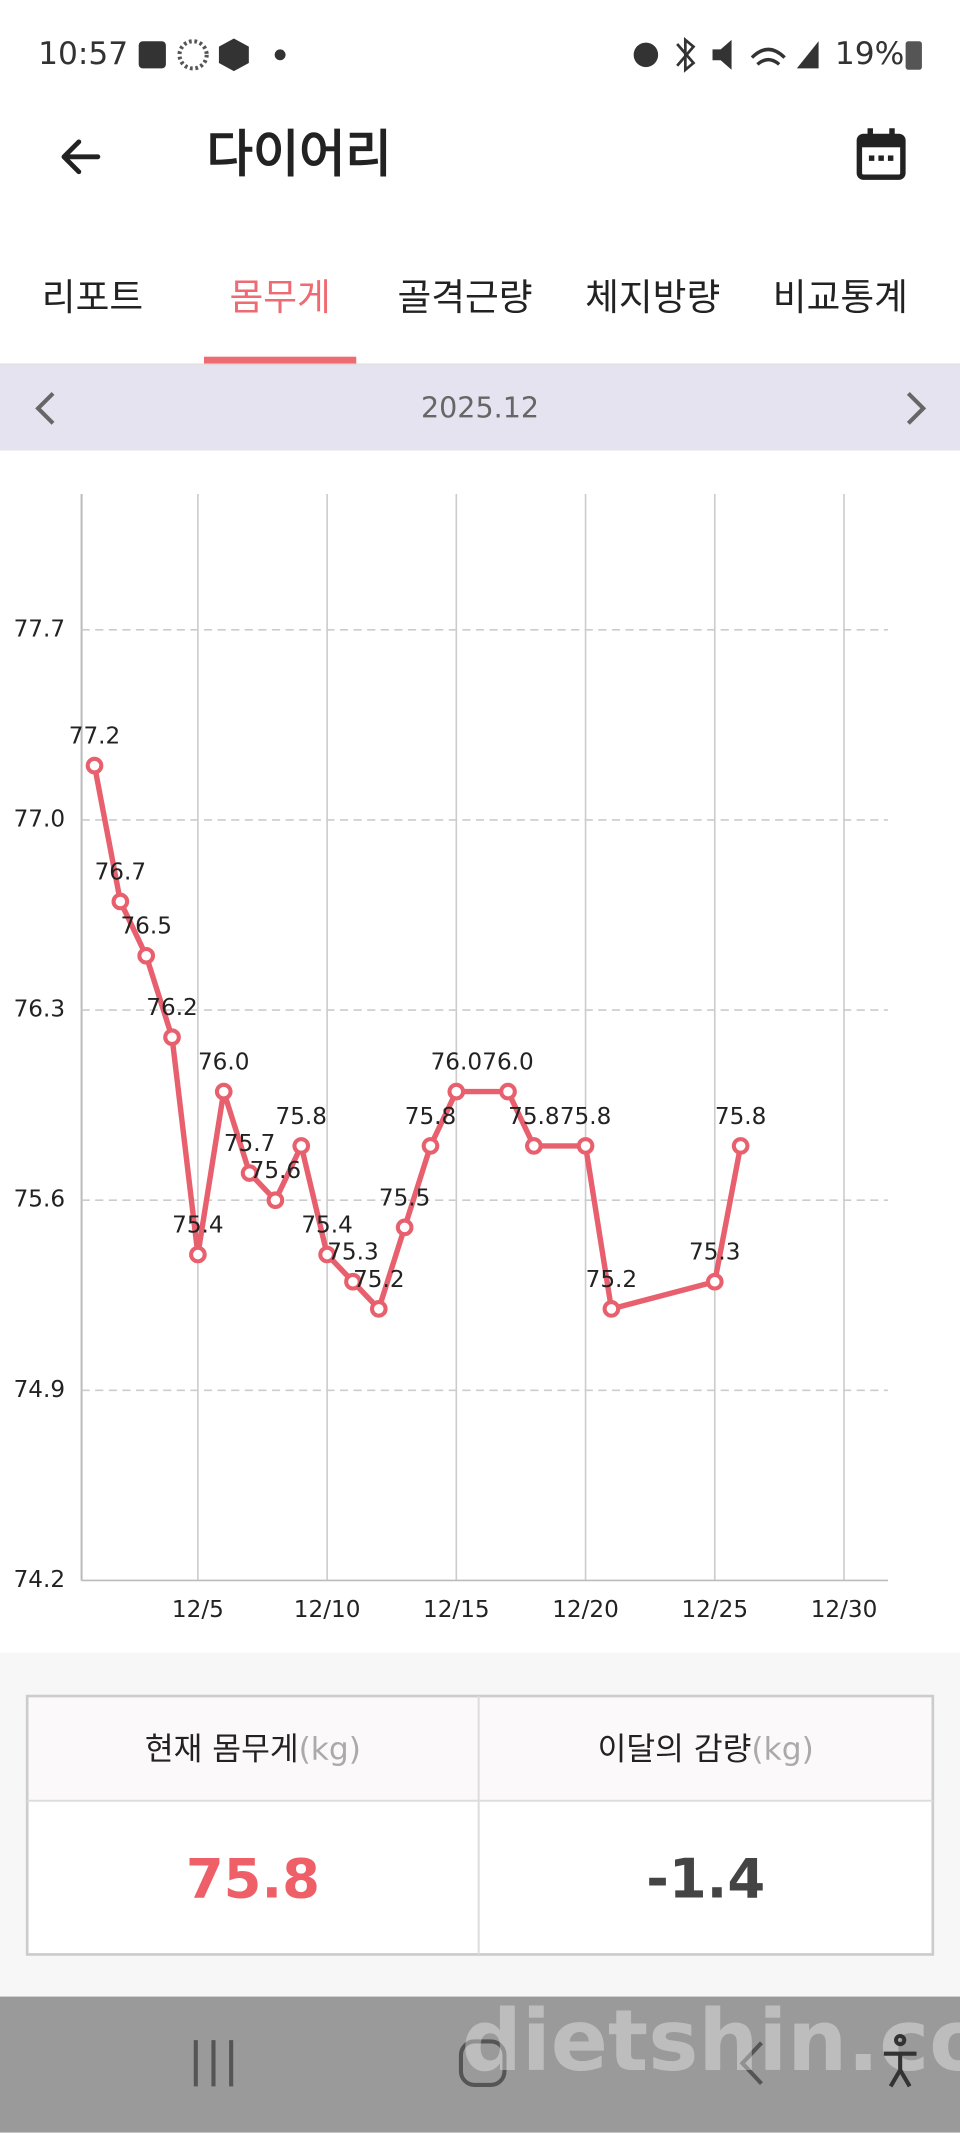 The height and width of the screenshot is (2133, 960). I want to click on summary-label: 이달의 감량(kg), so click(706, 1749).